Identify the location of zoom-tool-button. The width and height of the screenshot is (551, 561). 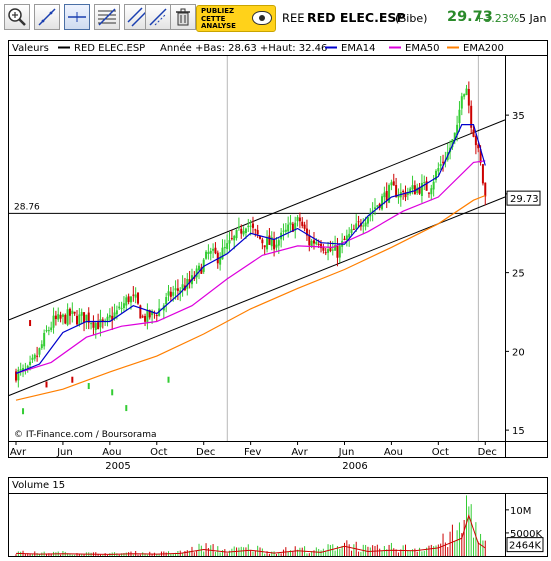
(17, 17).